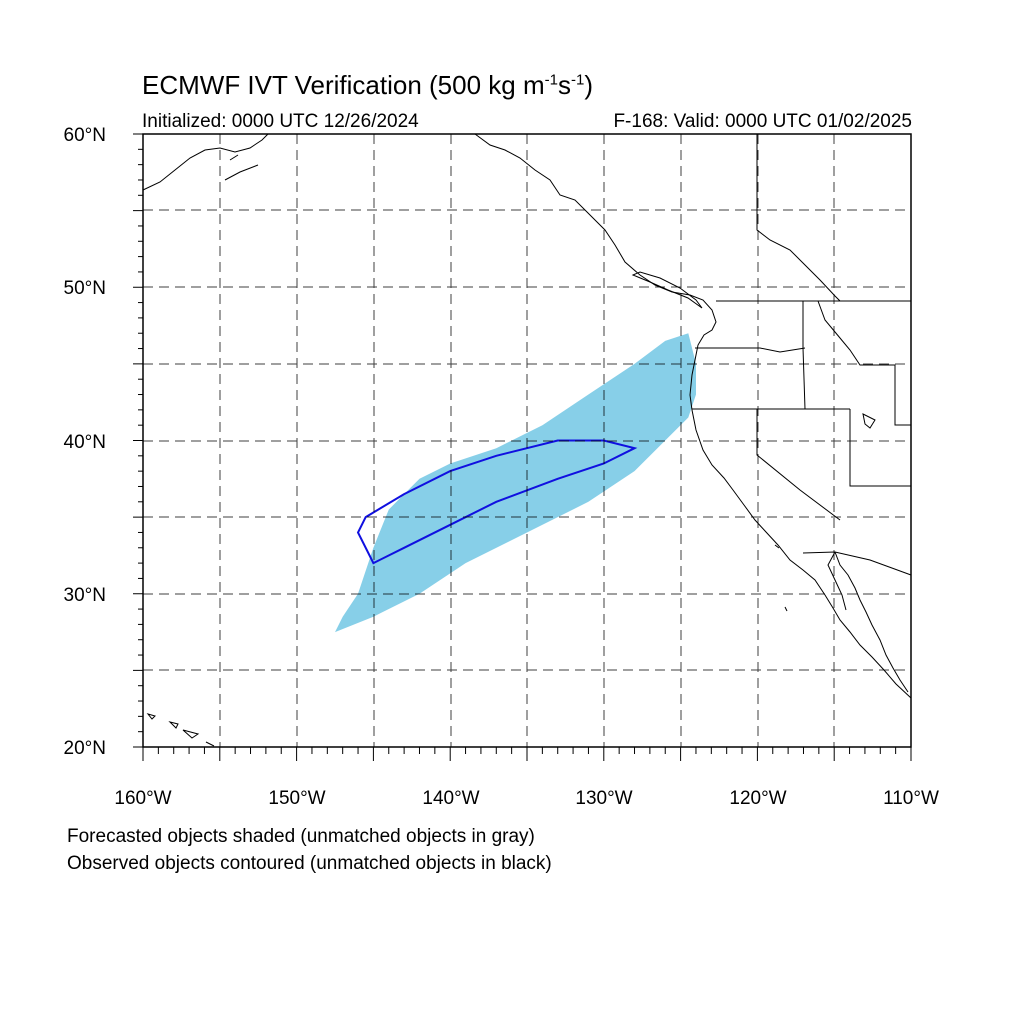 The height and width of the screenshot is (1024, 1024). I want to click on montana-idaho, so click(864, 363).